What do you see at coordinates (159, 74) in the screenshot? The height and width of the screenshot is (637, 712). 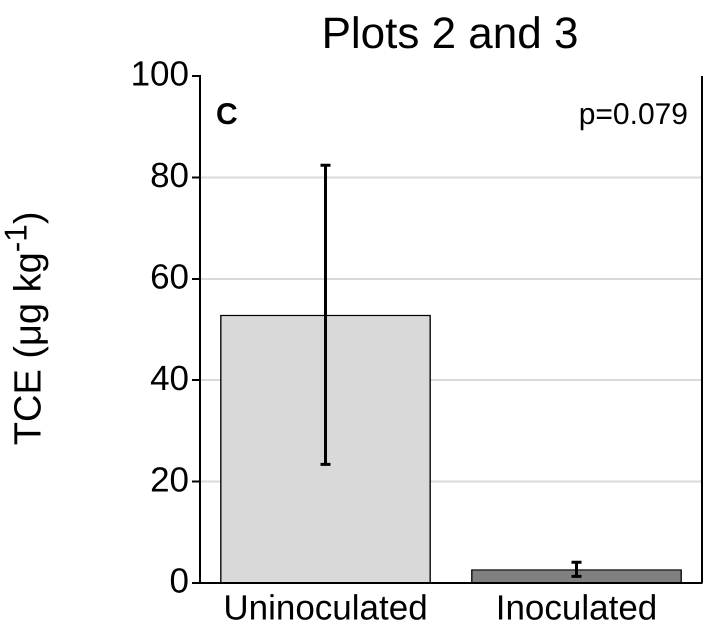 I see `y-tick-label: 100` at bounding box center [159, 74].